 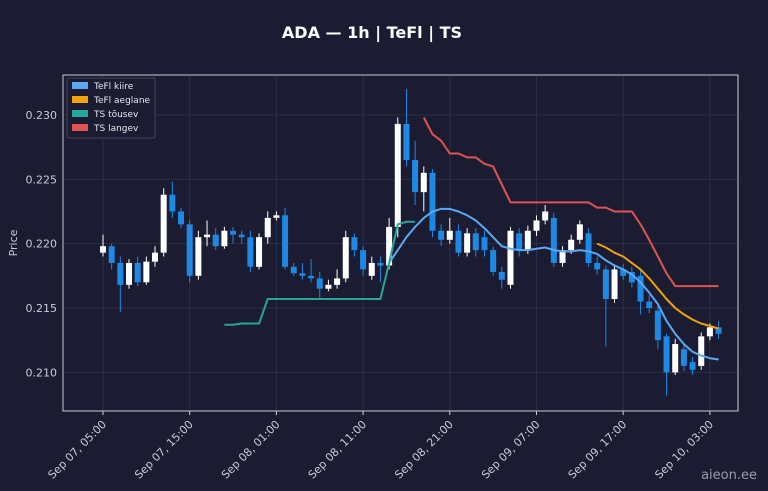 What do you see at coordinates (13, 242) in the screenshot?
I see `y-axis-label: Price` at bounding box center [13, 242].